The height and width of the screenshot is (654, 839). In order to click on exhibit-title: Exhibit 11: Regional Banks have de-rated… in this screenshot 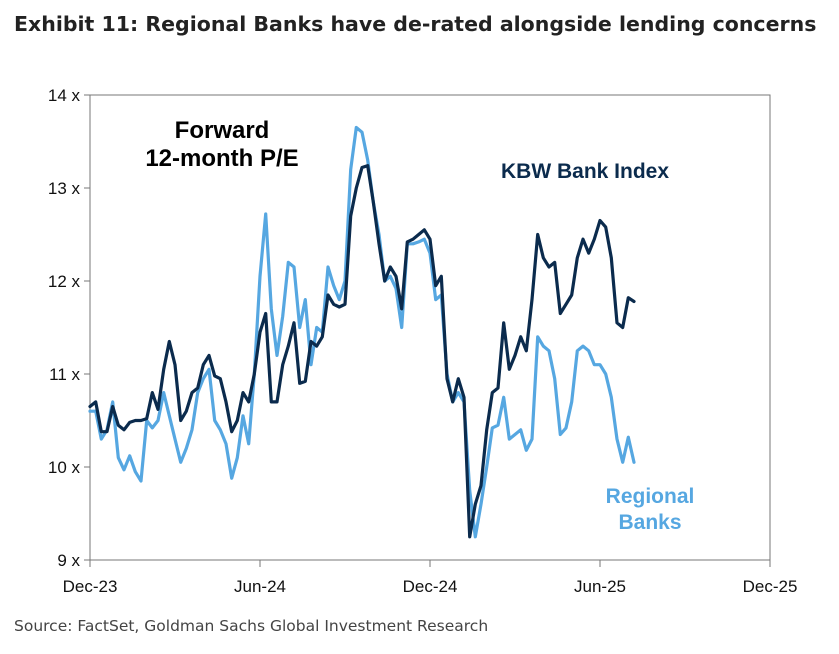, I will do `click(415, 24)`.